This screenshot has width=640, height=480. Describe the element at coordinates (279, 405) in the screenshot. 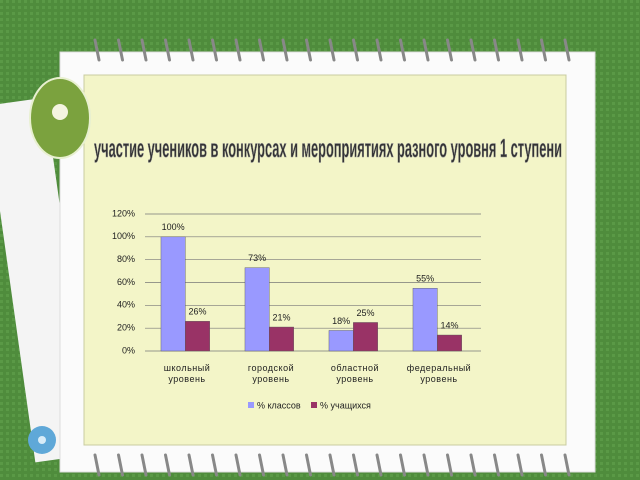

I see `legend-label: % классов` at that location.